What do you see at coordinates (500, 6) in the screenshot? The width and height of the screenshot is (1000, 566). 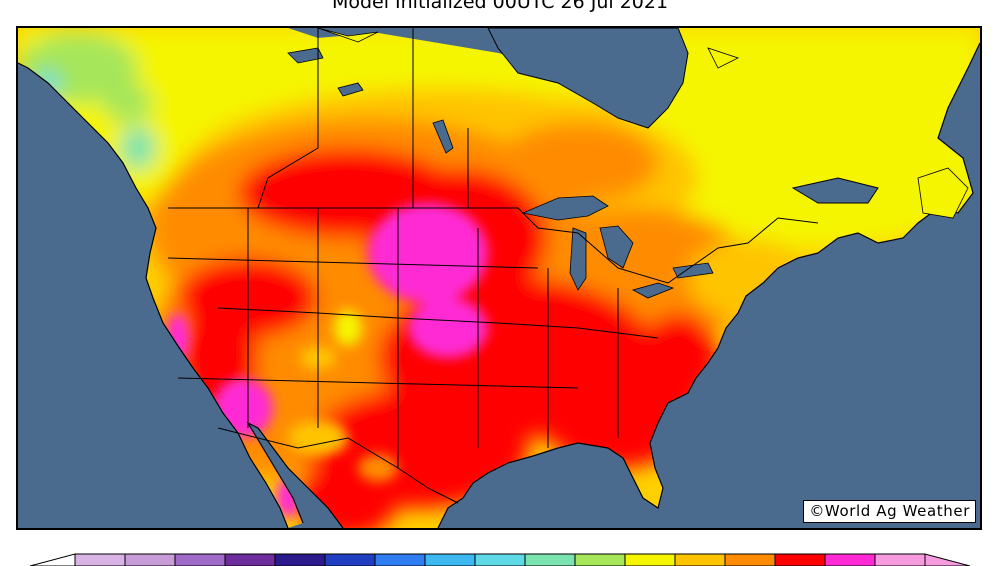 I see `map-title: Model Initialized 00UTC 26 Jul 2021` at bounding box center [500, 6].